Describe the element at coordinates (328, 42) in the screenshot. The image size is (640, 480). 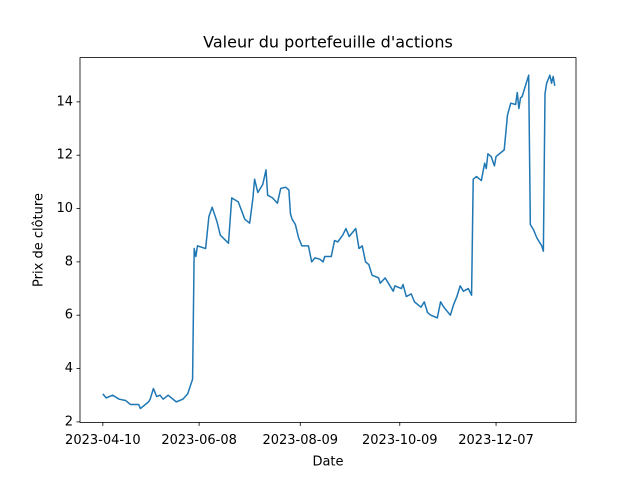
I see `chart-title: Valeur du portefeuille d'actions` at that location.